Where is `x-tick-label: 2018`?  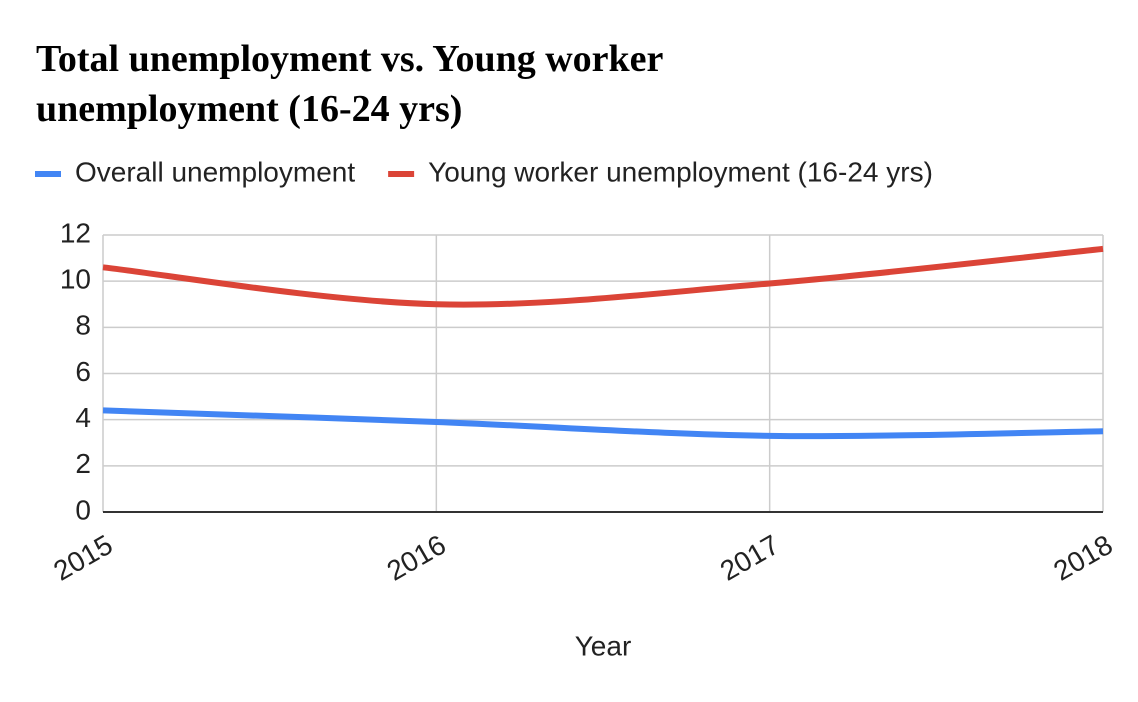 x-tick-label: 2018 is located at coordinates (1082, 558).